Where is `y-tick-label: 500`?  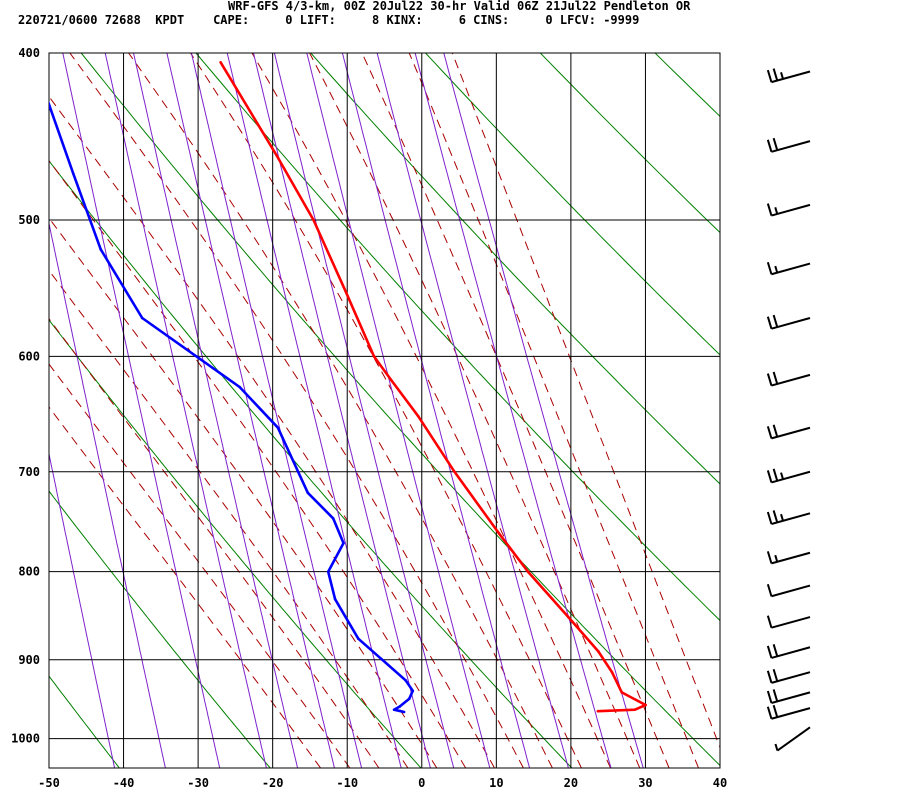 y-tick-label: 500 is located at coordinates (29, 220).